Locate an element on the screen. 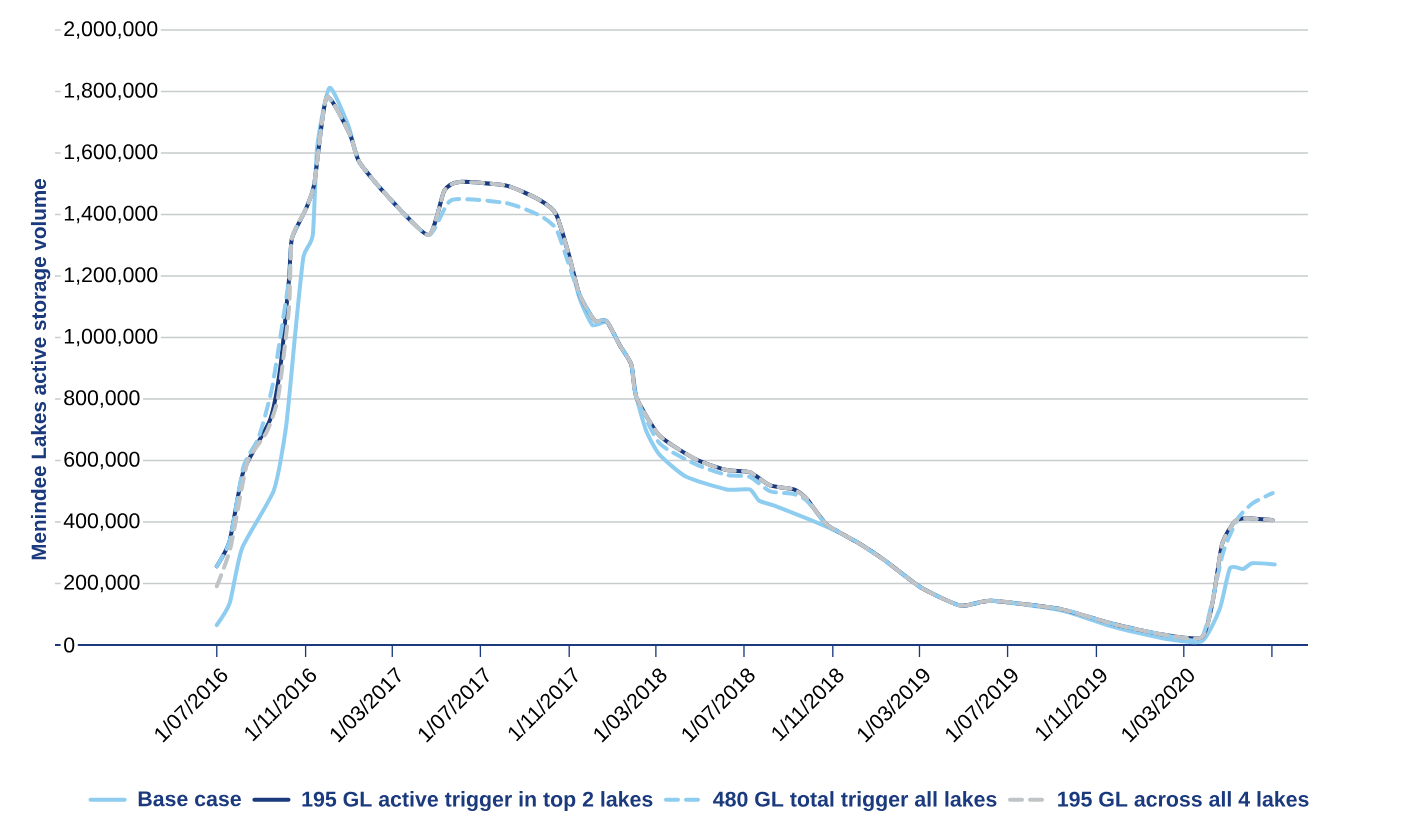 The width and height of the screenshot is (1401, 825). y-tick-label: 1,600,000 is located at coordinates (111, 153).